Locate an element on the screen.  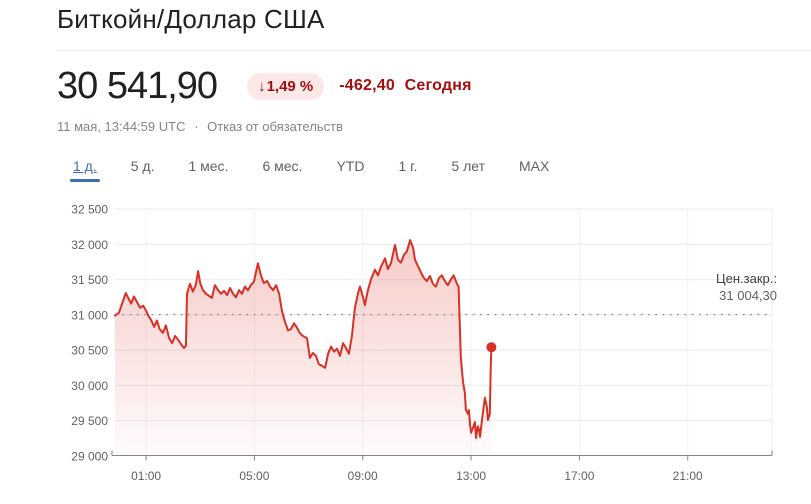
tab-1d: 1 д. is located at coordinates (85, 170).